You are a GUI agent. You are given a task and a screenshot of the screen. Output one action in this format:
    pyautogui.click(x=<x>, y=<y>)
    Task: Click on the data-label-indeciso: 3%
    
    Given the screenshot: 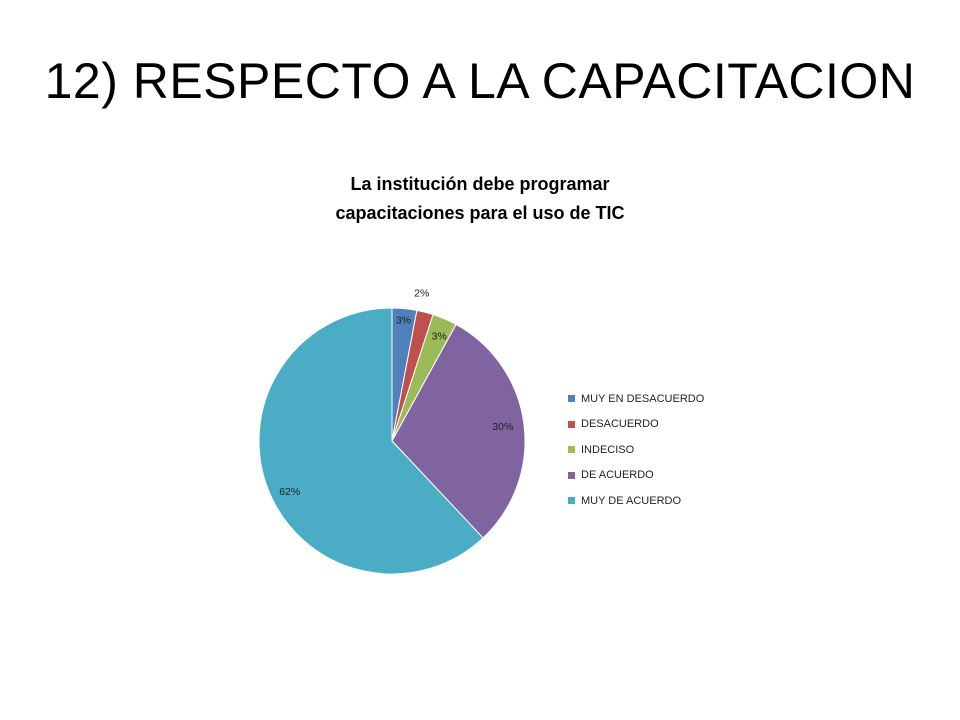 What is the action you would take?
    pyautogui.click(x=439, y=337)
    